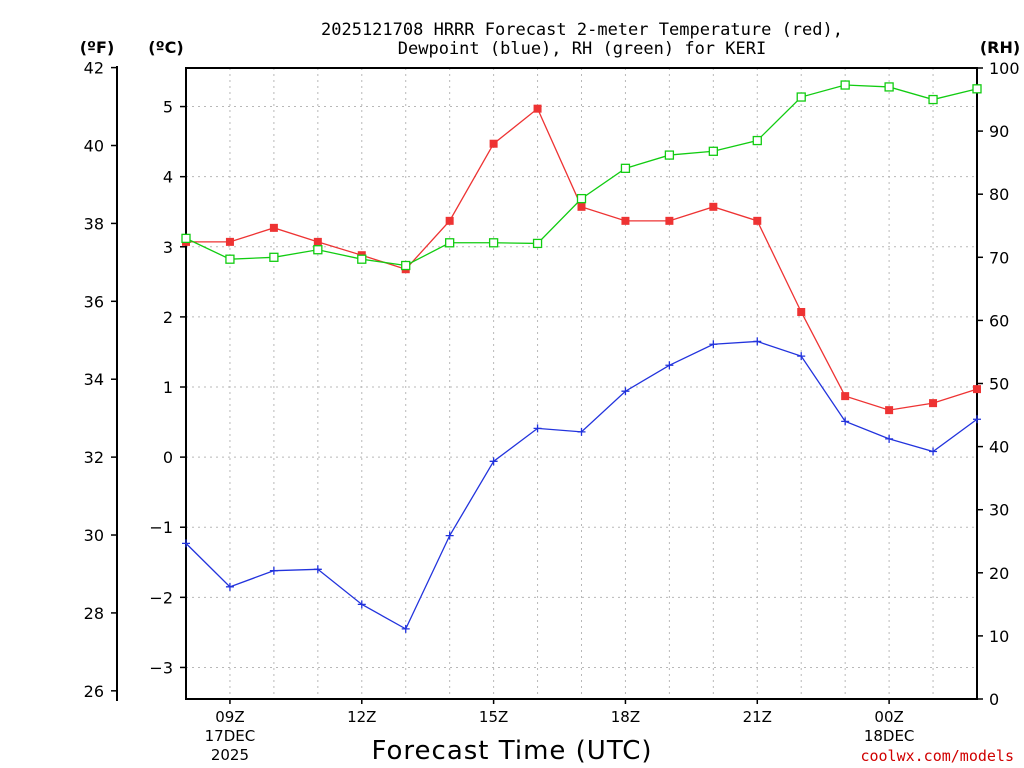 The width and height of the screenshot is (1024, 768). Describe the element at coordinates (999, 320) in the screenshot. I see `rh-tick-label: 60` at that location.